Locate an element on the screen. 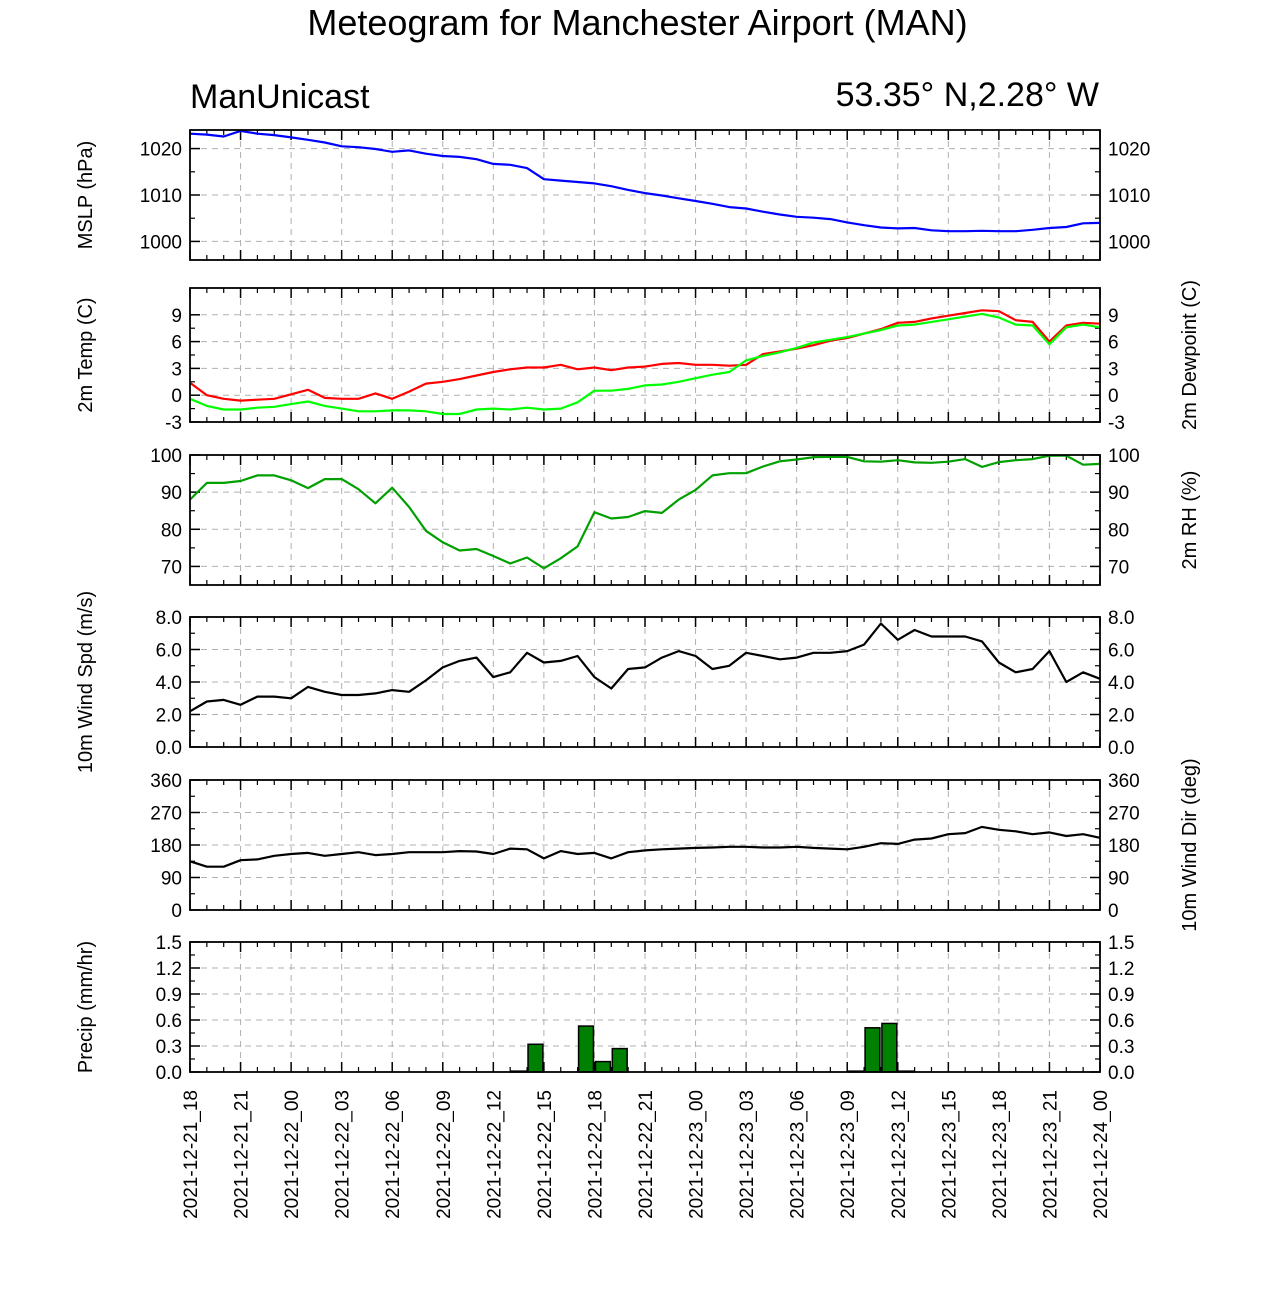 The image size is (1275, 1301). y-tick-label-right: 1020 is located at coordinates (1129, 150).